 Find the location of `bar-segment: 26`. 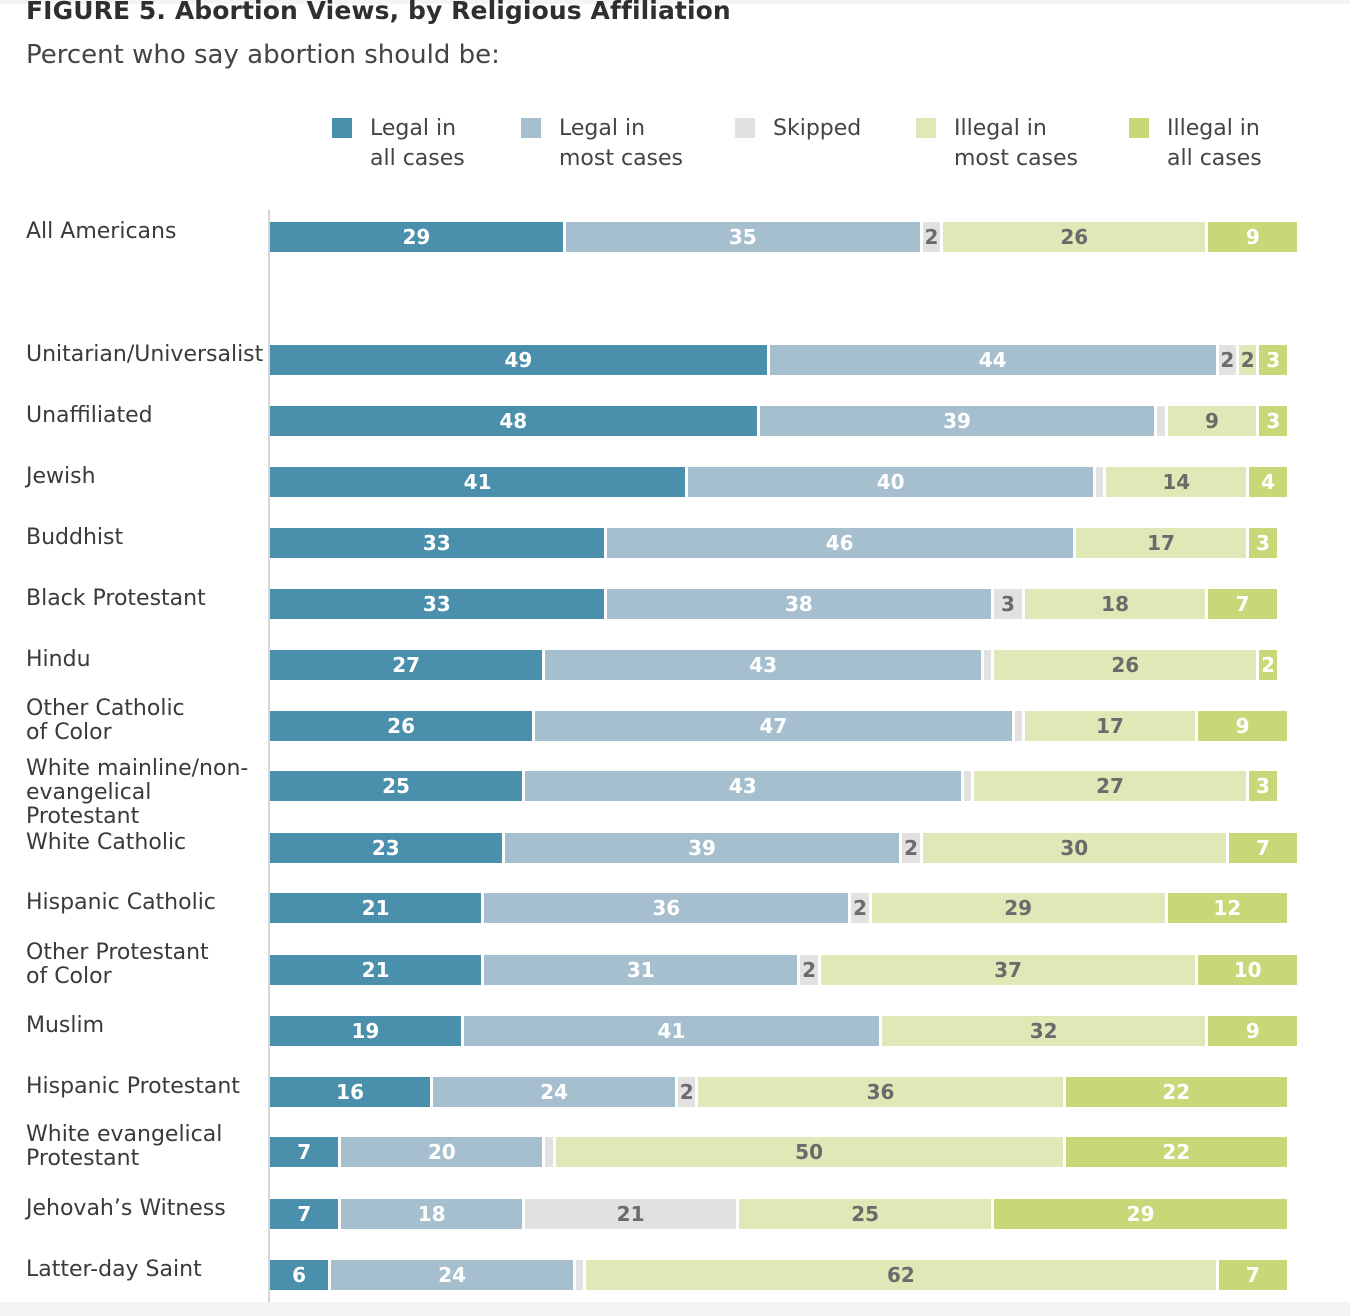

bar-segment: 26 is located at coordinates (1074, 237).